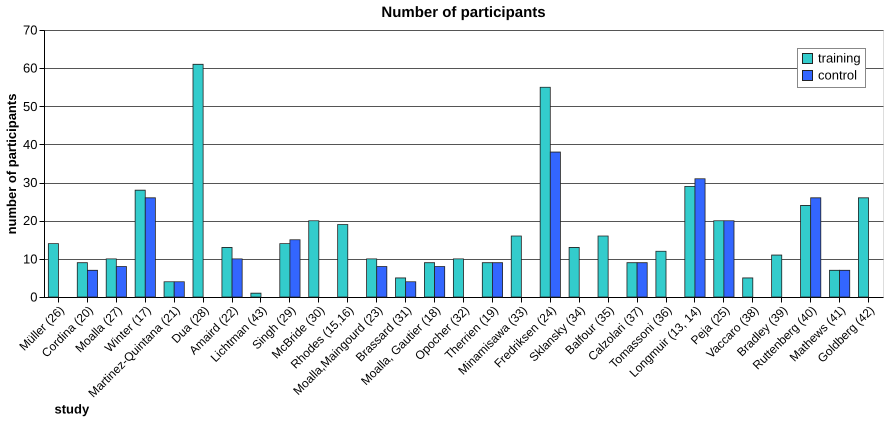 This screenshot has height=422, width=888. I want to click on y-tick-label: 10, so click(30, 258).